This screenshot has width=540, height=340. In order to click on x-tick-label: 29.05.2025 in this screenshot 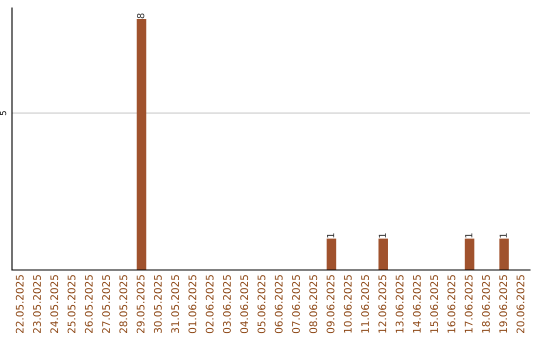, I will do `click(140, 304)`.